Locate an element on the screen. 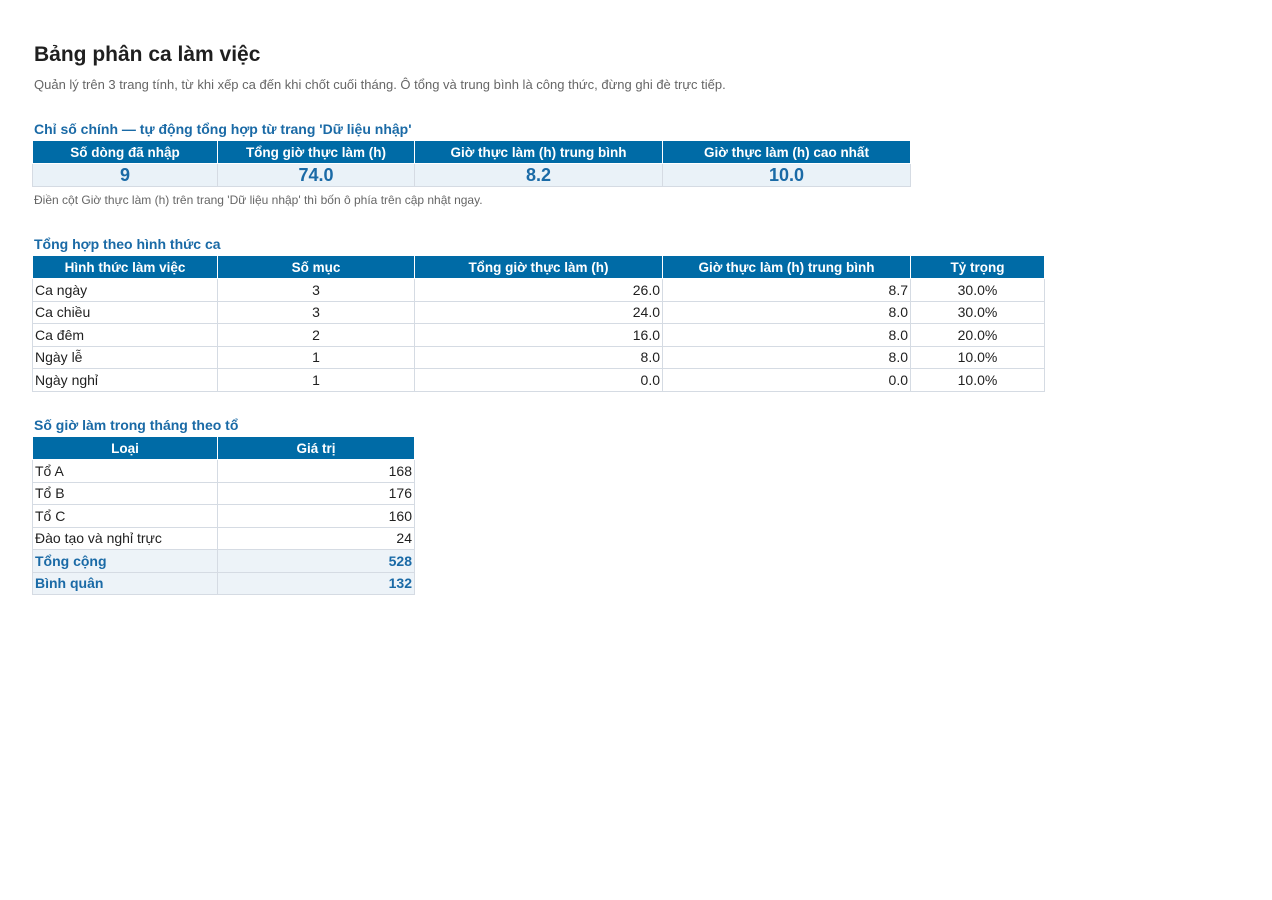  team-value-cell: 168 is located at coordinates (316, 471).